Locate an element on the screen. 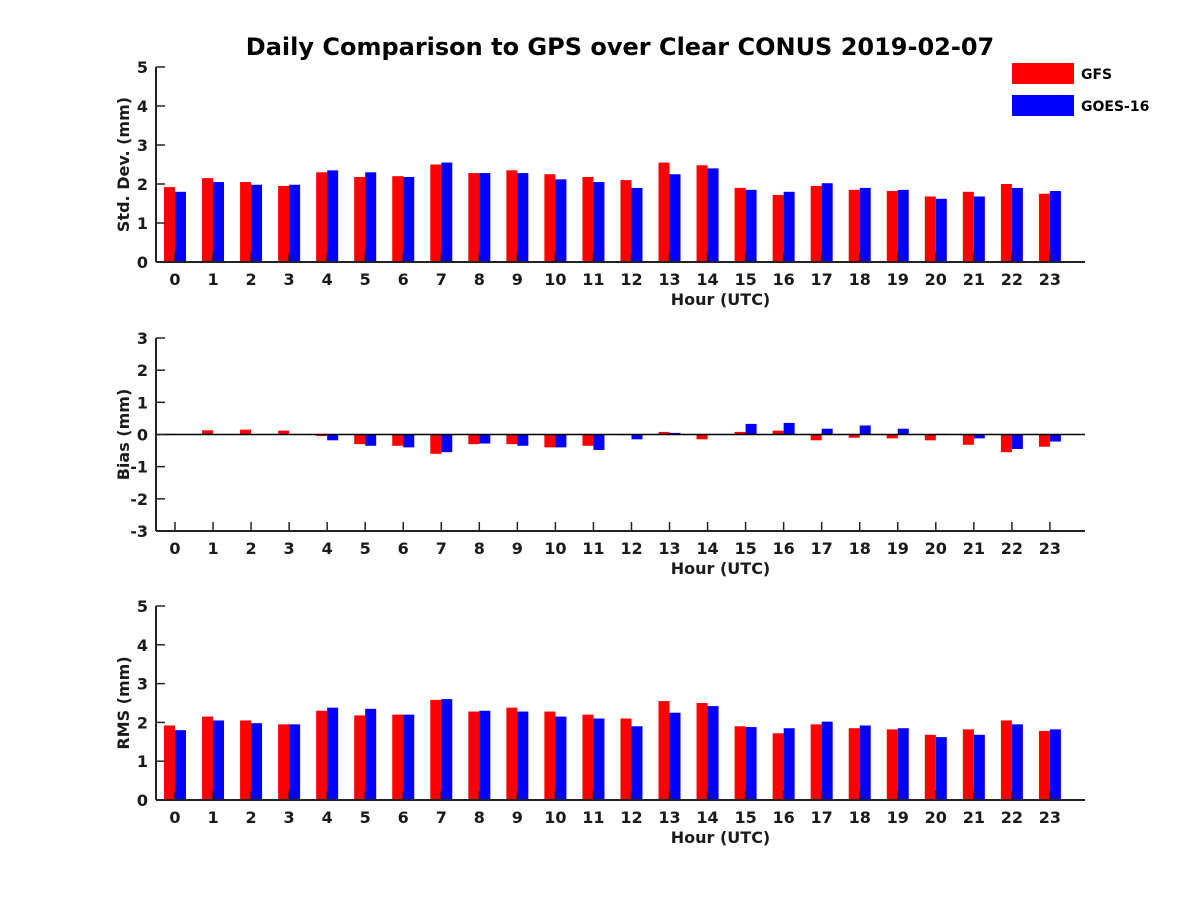 Image resolution: width=1200 pixels, height=900 pixels. x-tick-label: 1 is located at coordinates (212, 279).